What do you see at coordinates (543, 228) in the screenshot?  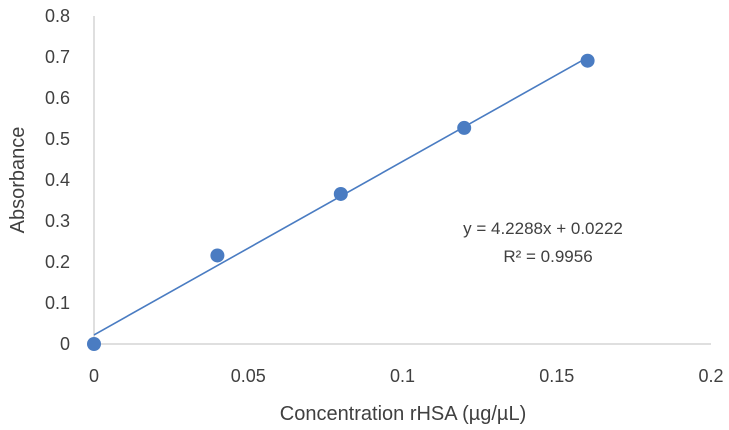 I see `trendline-equation: y = 4.2288x + 0.0222` at bounding box center [543, 228].